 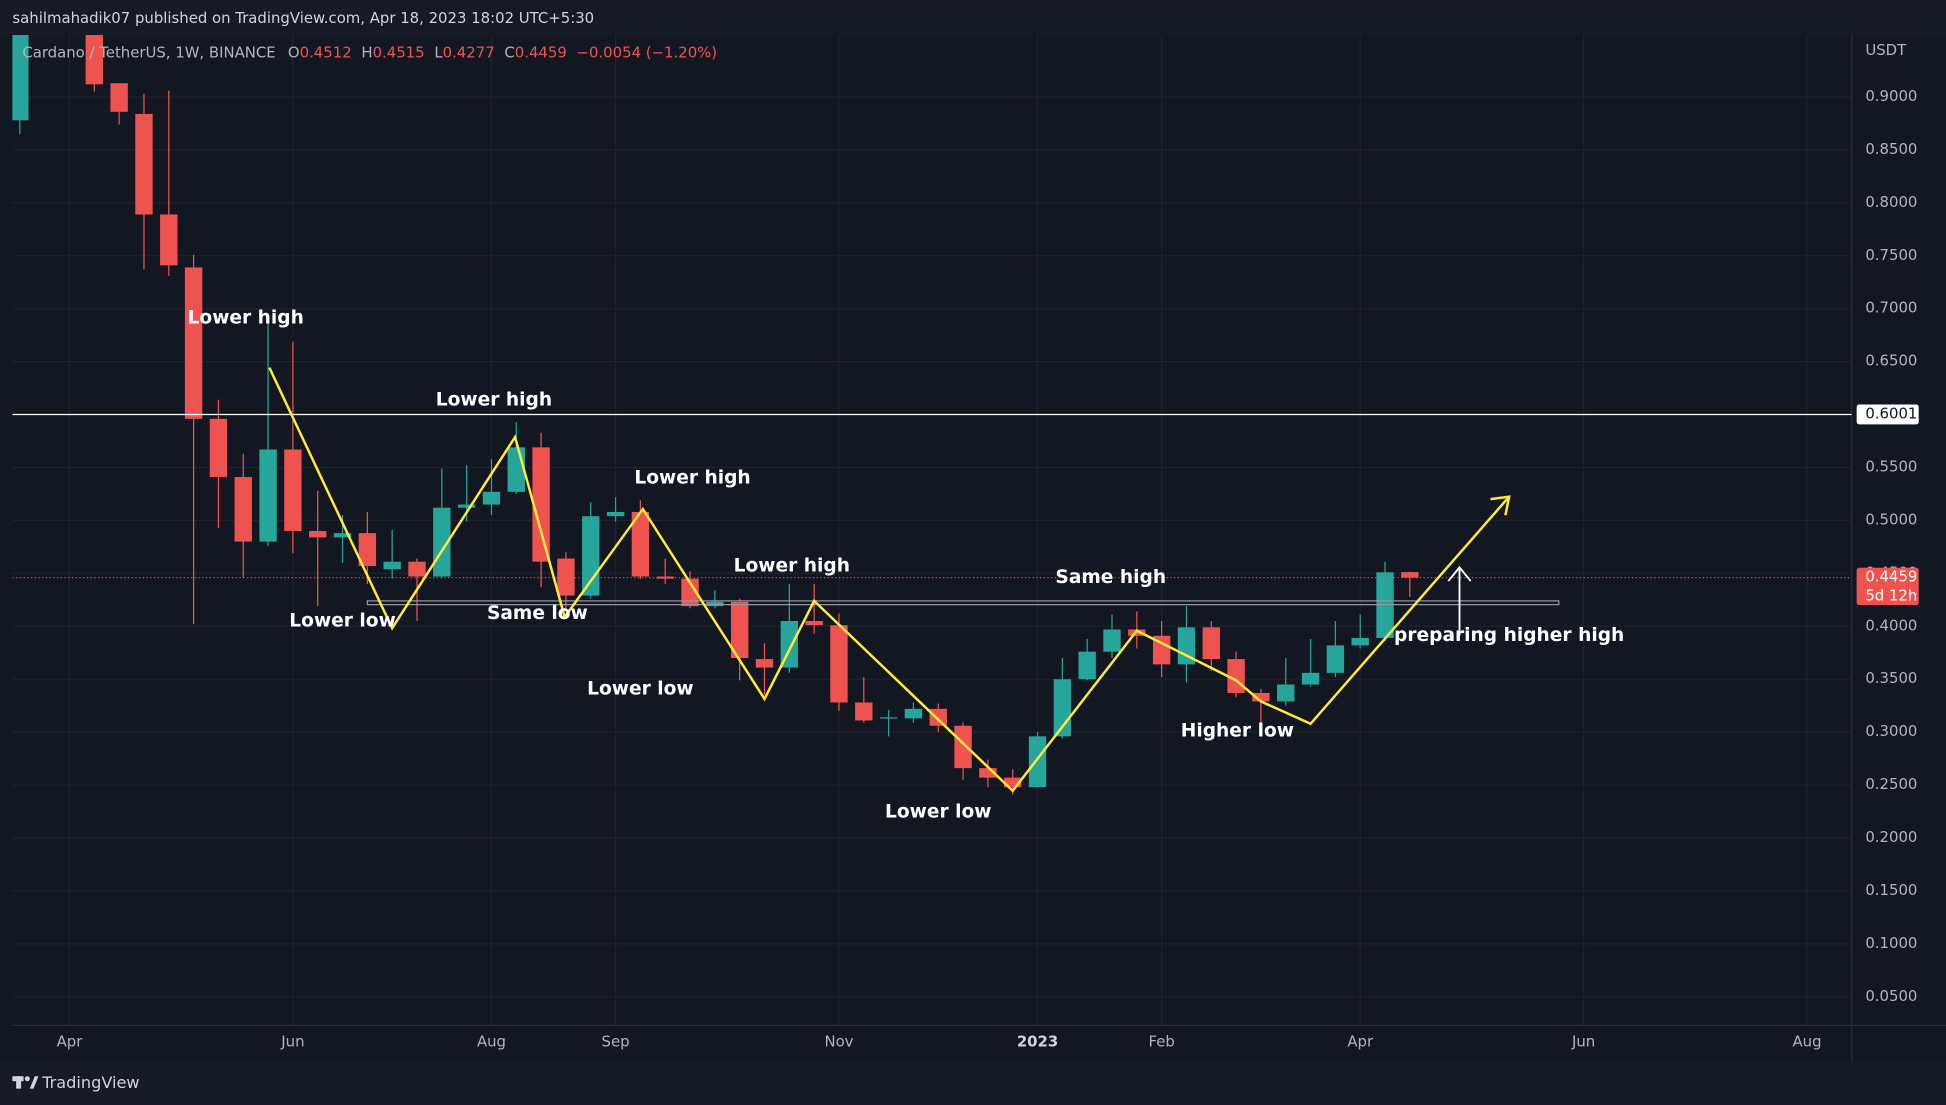 What do you see at coordinates (1886, 50) in the screenshot?
I see `unit: USDT` at bounding box center [1886, 50].